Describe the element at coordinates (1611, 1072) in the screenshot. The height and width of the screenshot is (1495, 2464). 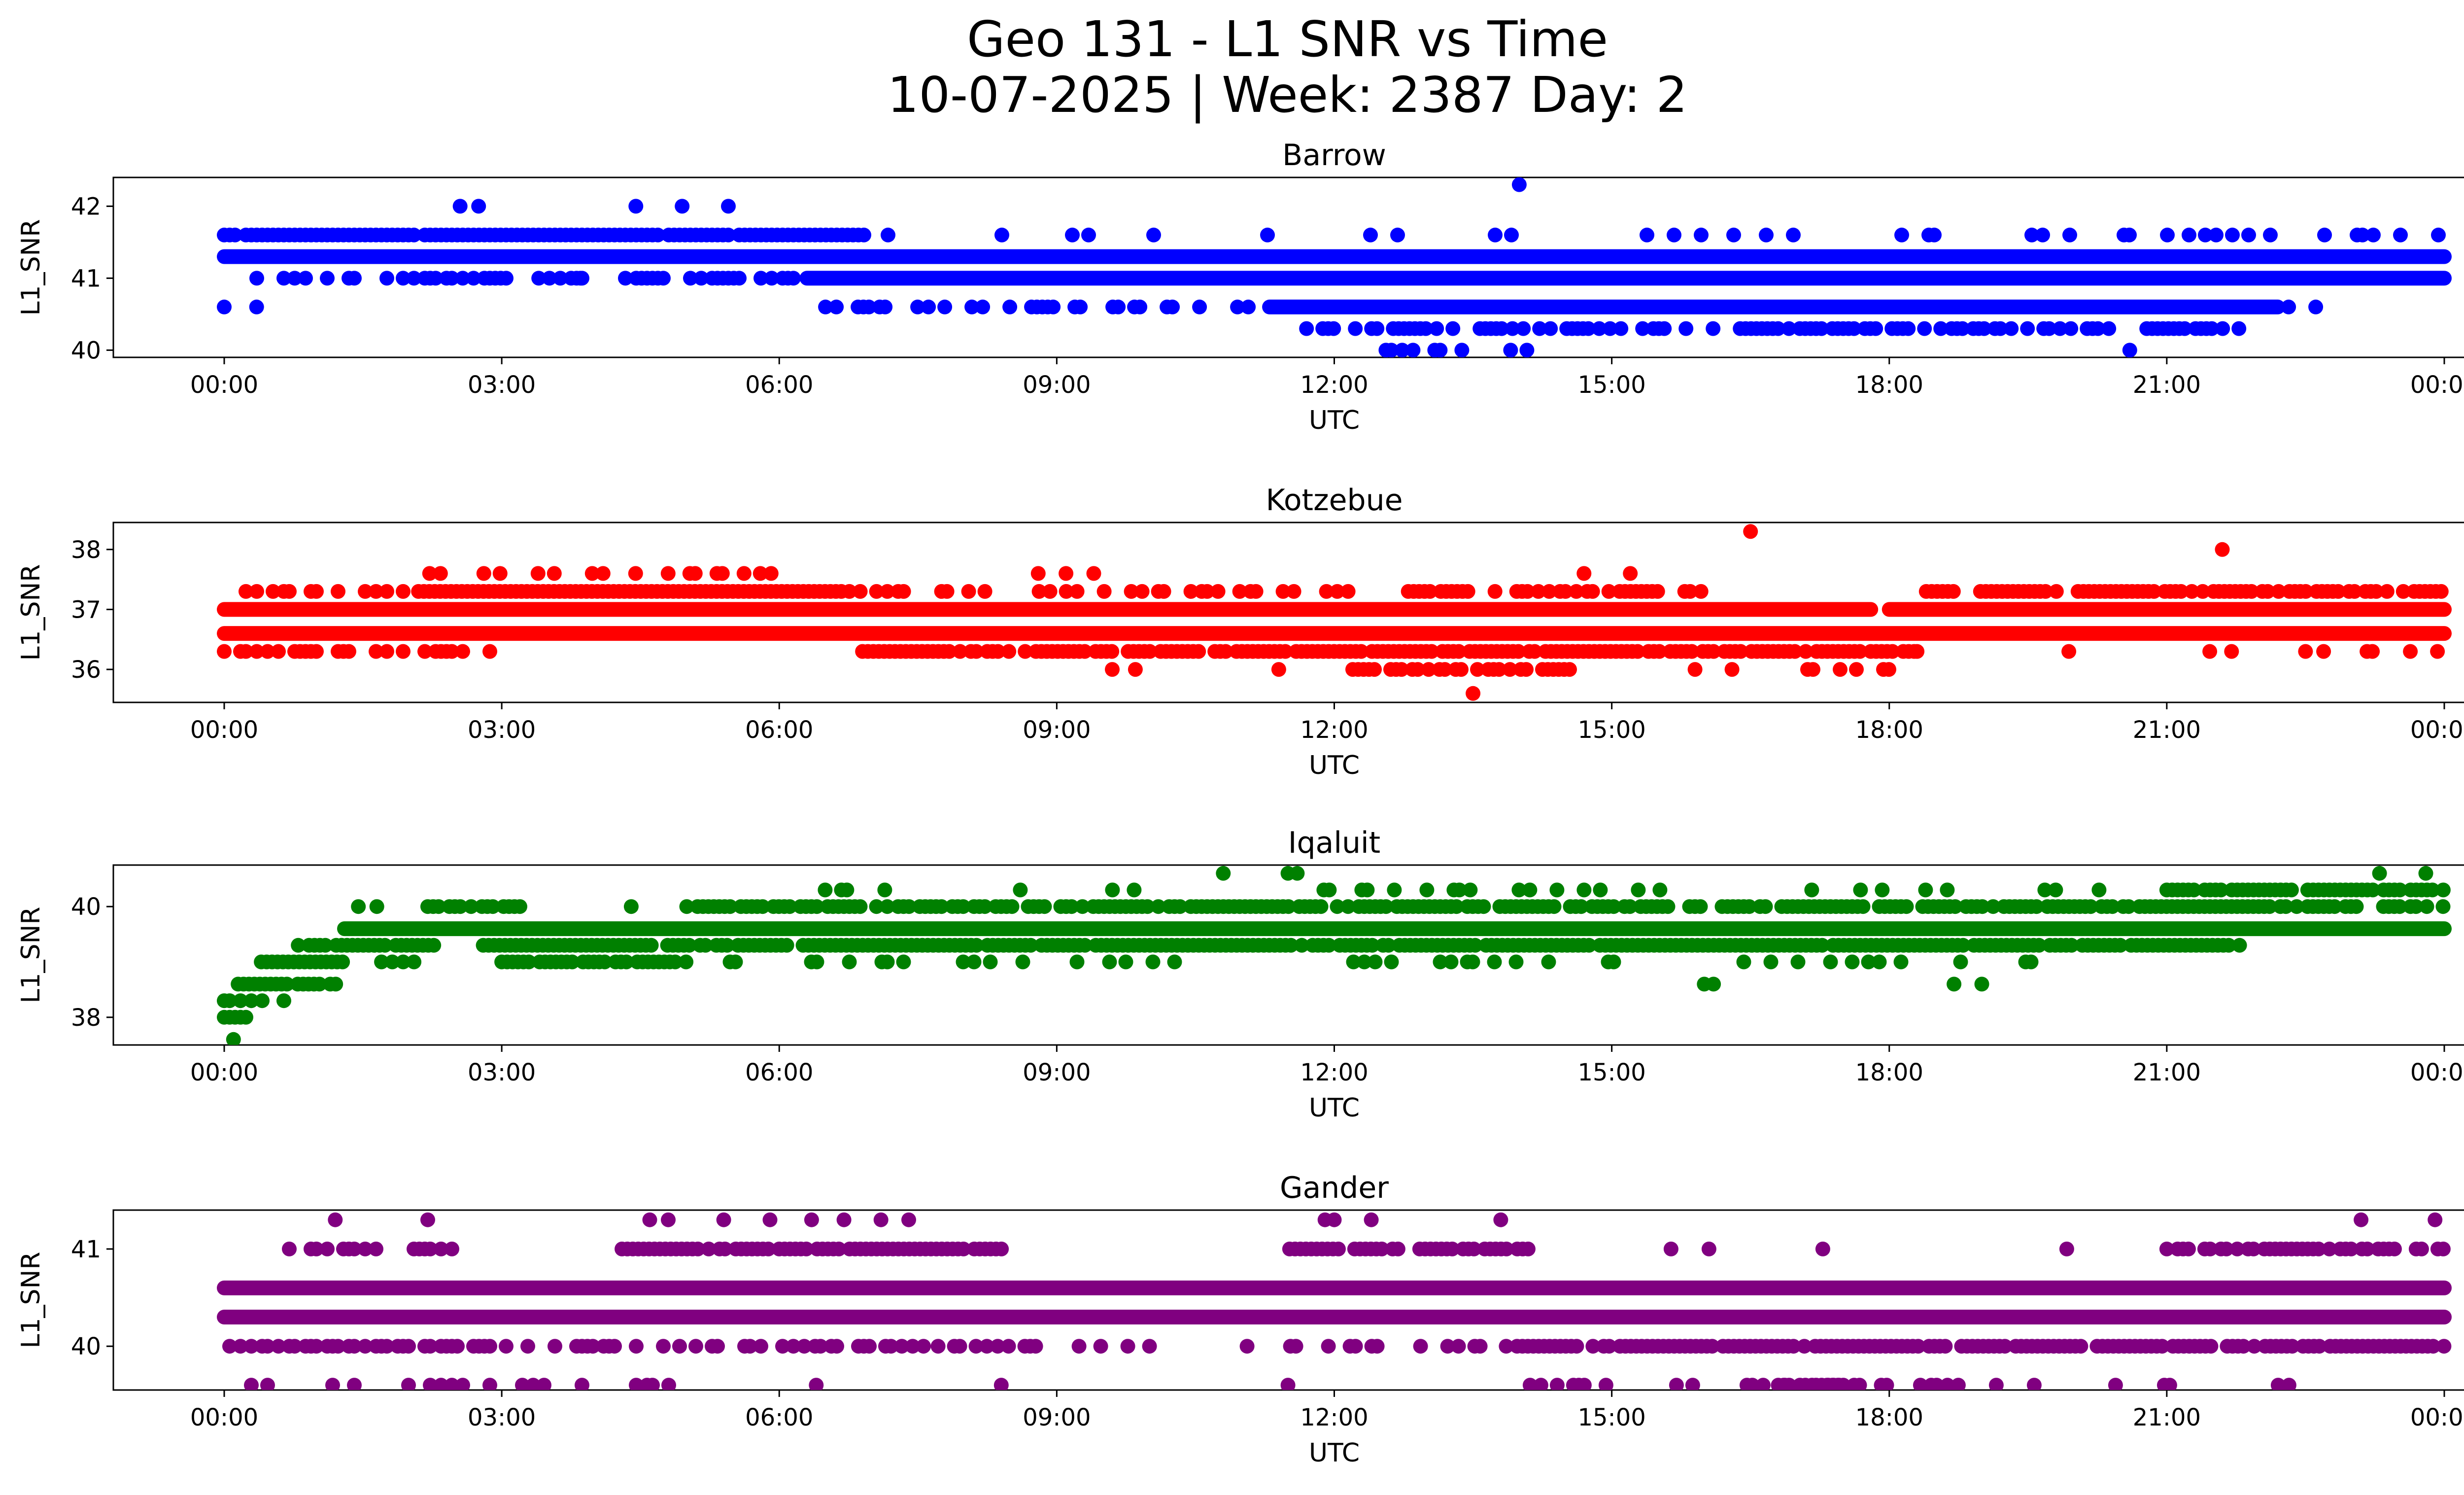
I see `x-tick-label: 15:00` at that location.